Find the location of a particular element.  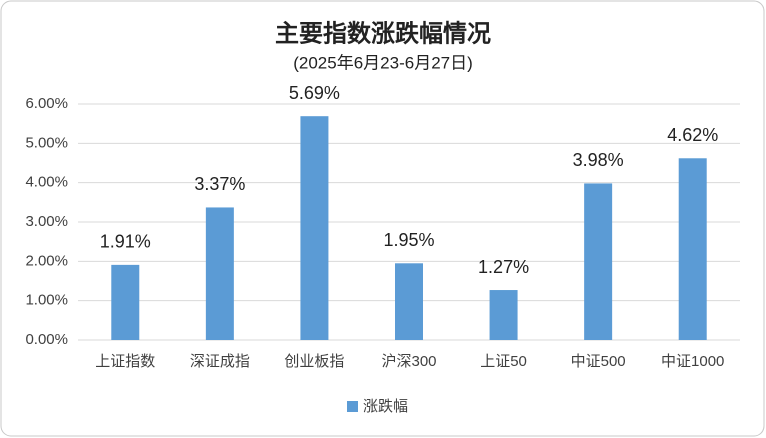

legend-label: 涨跌幅 is located at coordinates (385, 406).